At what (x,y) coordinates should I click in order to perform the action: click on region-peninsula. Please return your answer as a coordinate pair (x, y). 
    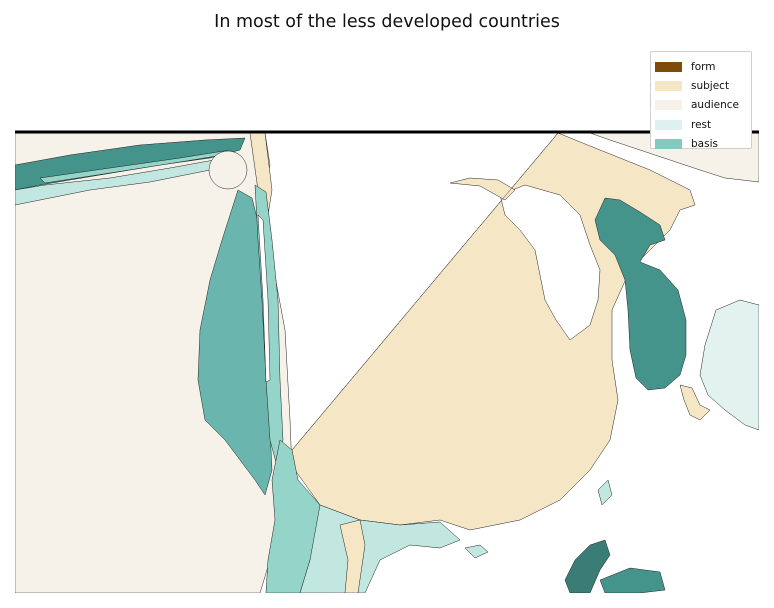
    Looking at the image, I should click on (640, 294).